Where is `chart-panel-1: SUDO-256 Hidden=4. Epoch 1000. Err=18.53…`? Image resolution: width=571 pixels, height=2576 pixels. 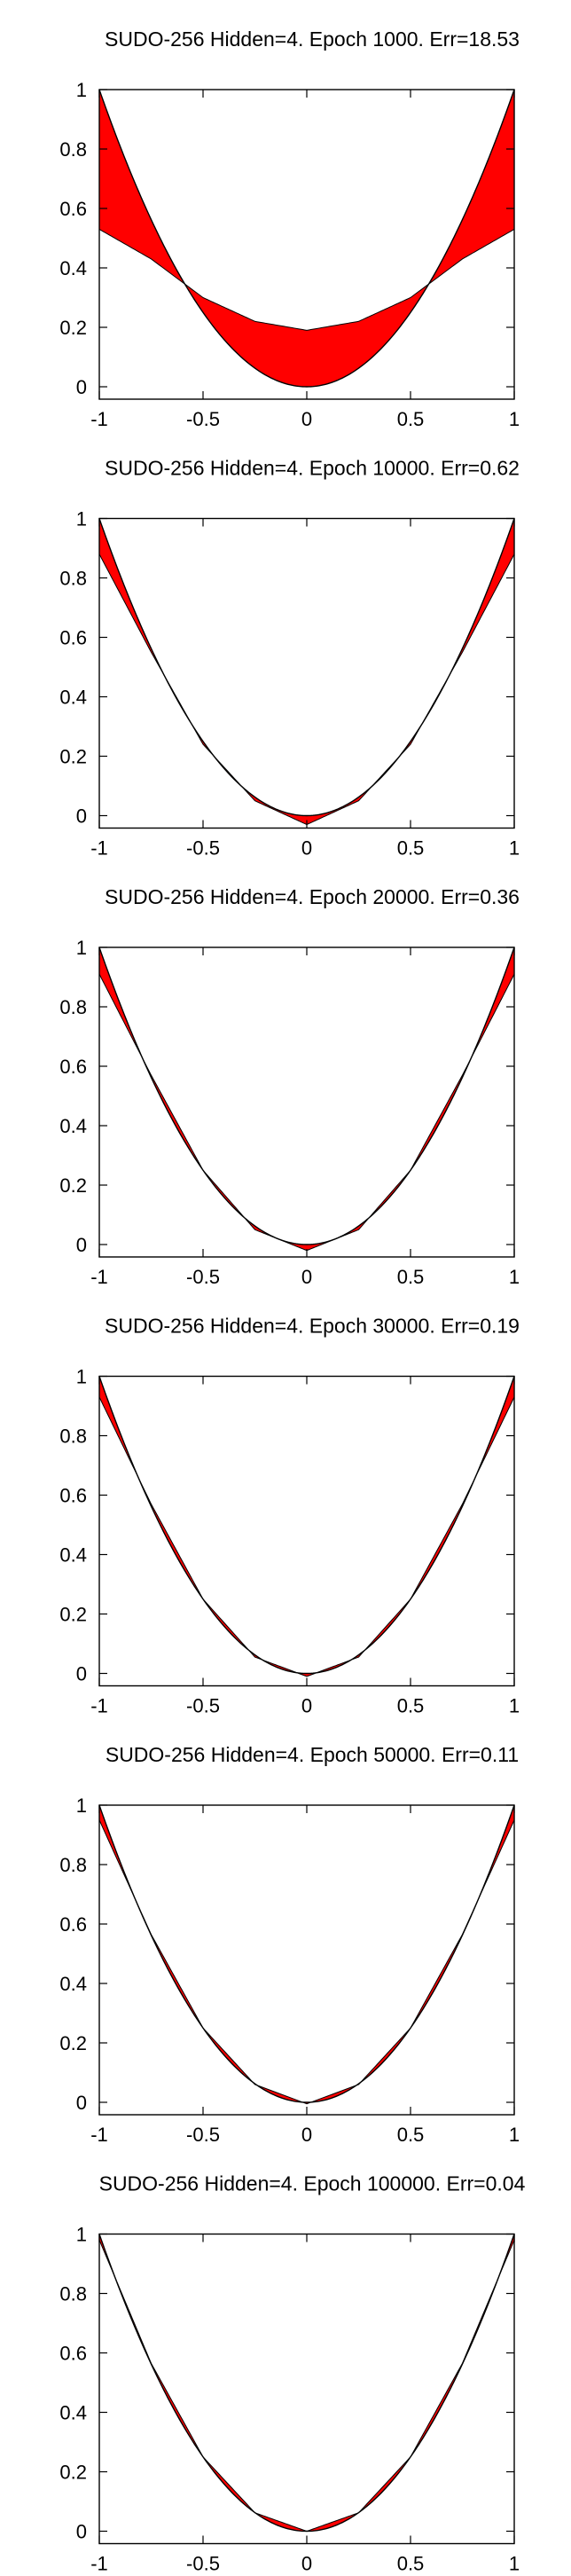
chart-panel-1: SUDO-256 Hidden=4. Epoch 1000. Err=18.53… is located at coordinates (289, 228).